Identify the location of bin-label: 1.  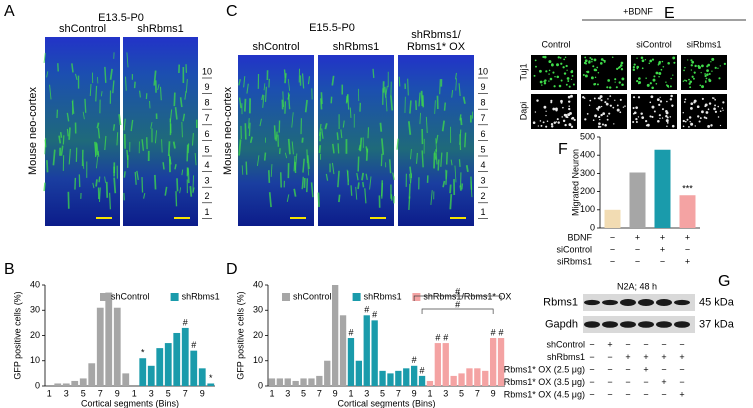
(206, 212).